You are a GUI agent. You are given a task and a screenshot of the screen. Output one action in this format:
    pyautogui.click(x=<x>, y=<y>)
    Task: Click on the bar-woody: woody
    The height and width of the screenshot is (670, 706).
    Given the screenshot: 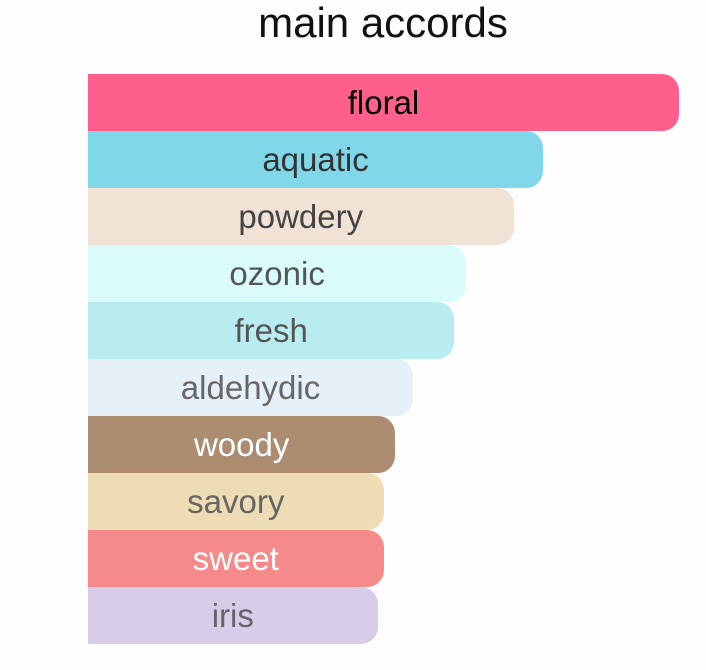 What is the action you would take?
    pyautogui.click(x=242, y=444)
    